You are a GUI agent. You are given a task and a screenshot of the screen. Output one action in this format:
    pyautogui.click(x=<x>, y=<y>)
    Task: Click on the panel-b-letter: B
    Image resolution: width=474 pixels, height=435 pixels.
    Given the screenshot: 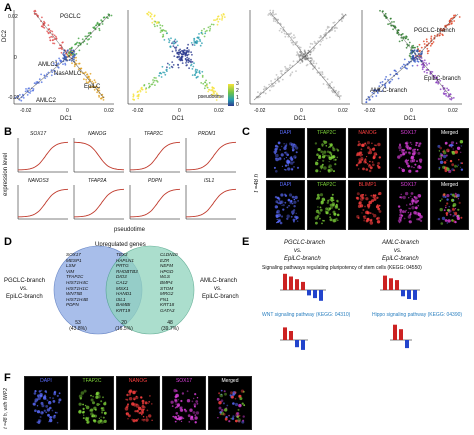 What is the action you would take?
    pyautogui.click(x=8, y=132)
    